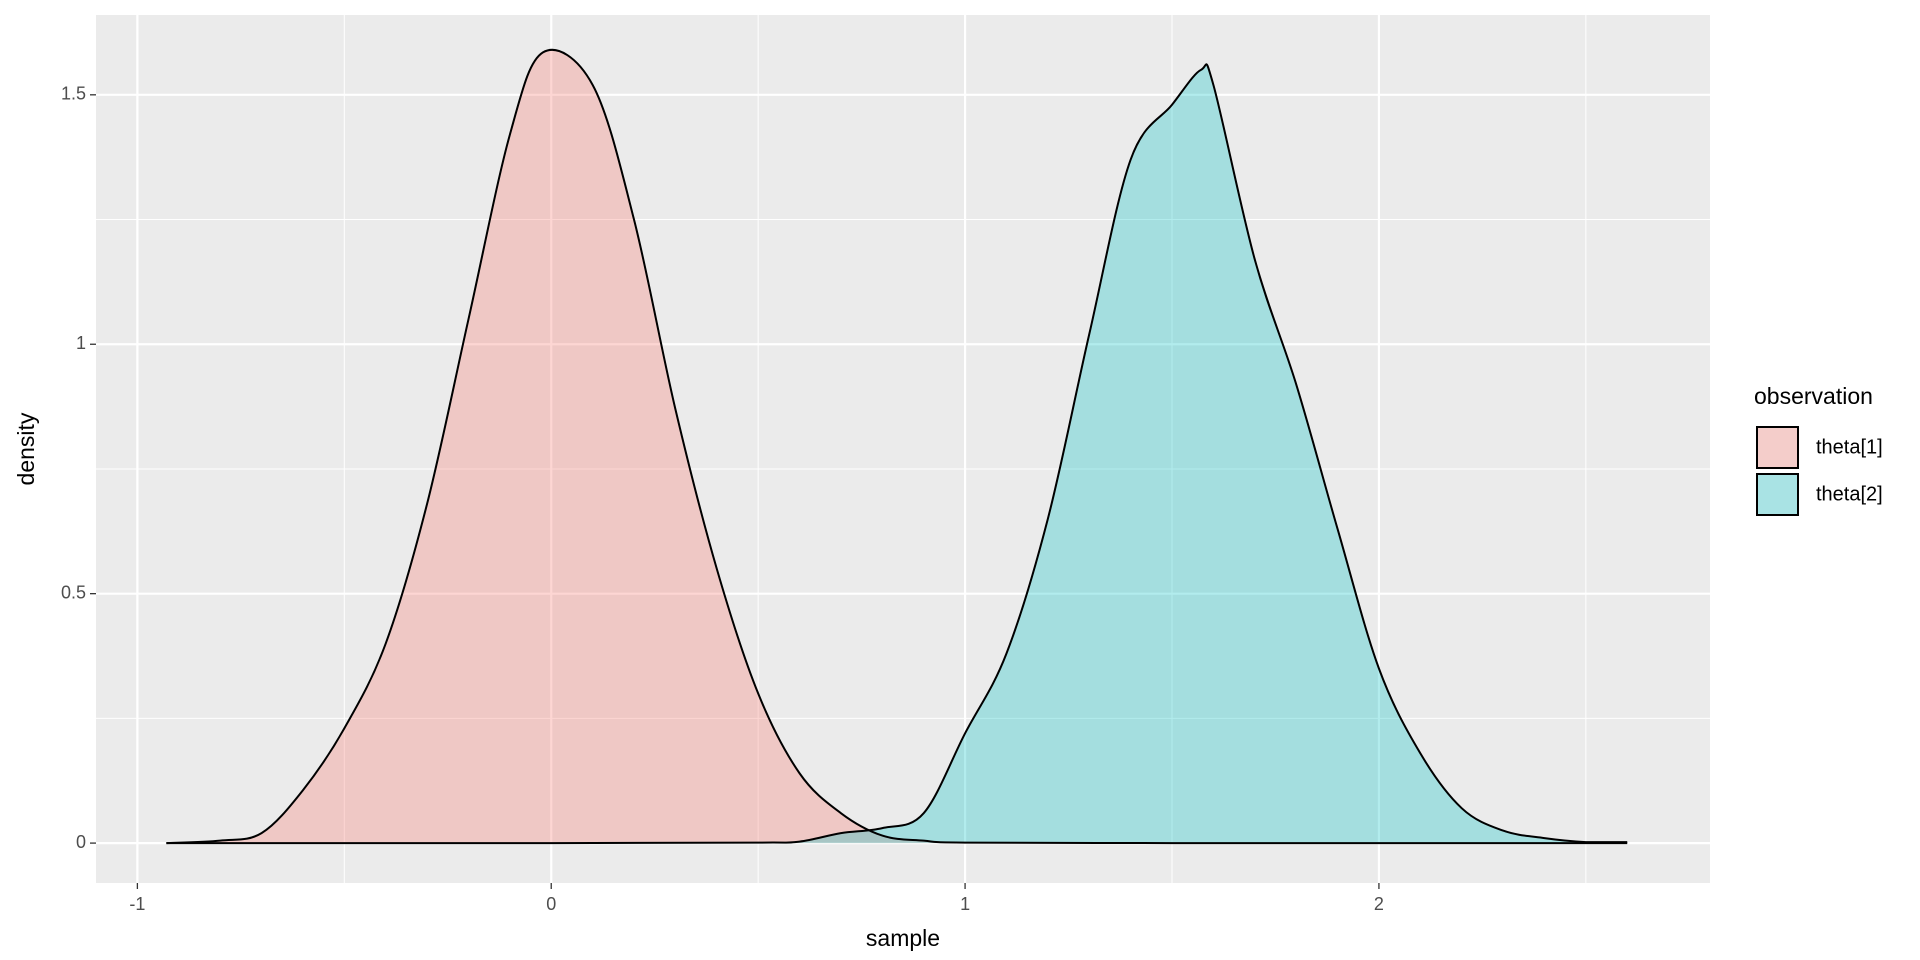 The height and width of the screenshot is (960, 1920). I want to click on y-tick-label: 1, so click(81, 343).